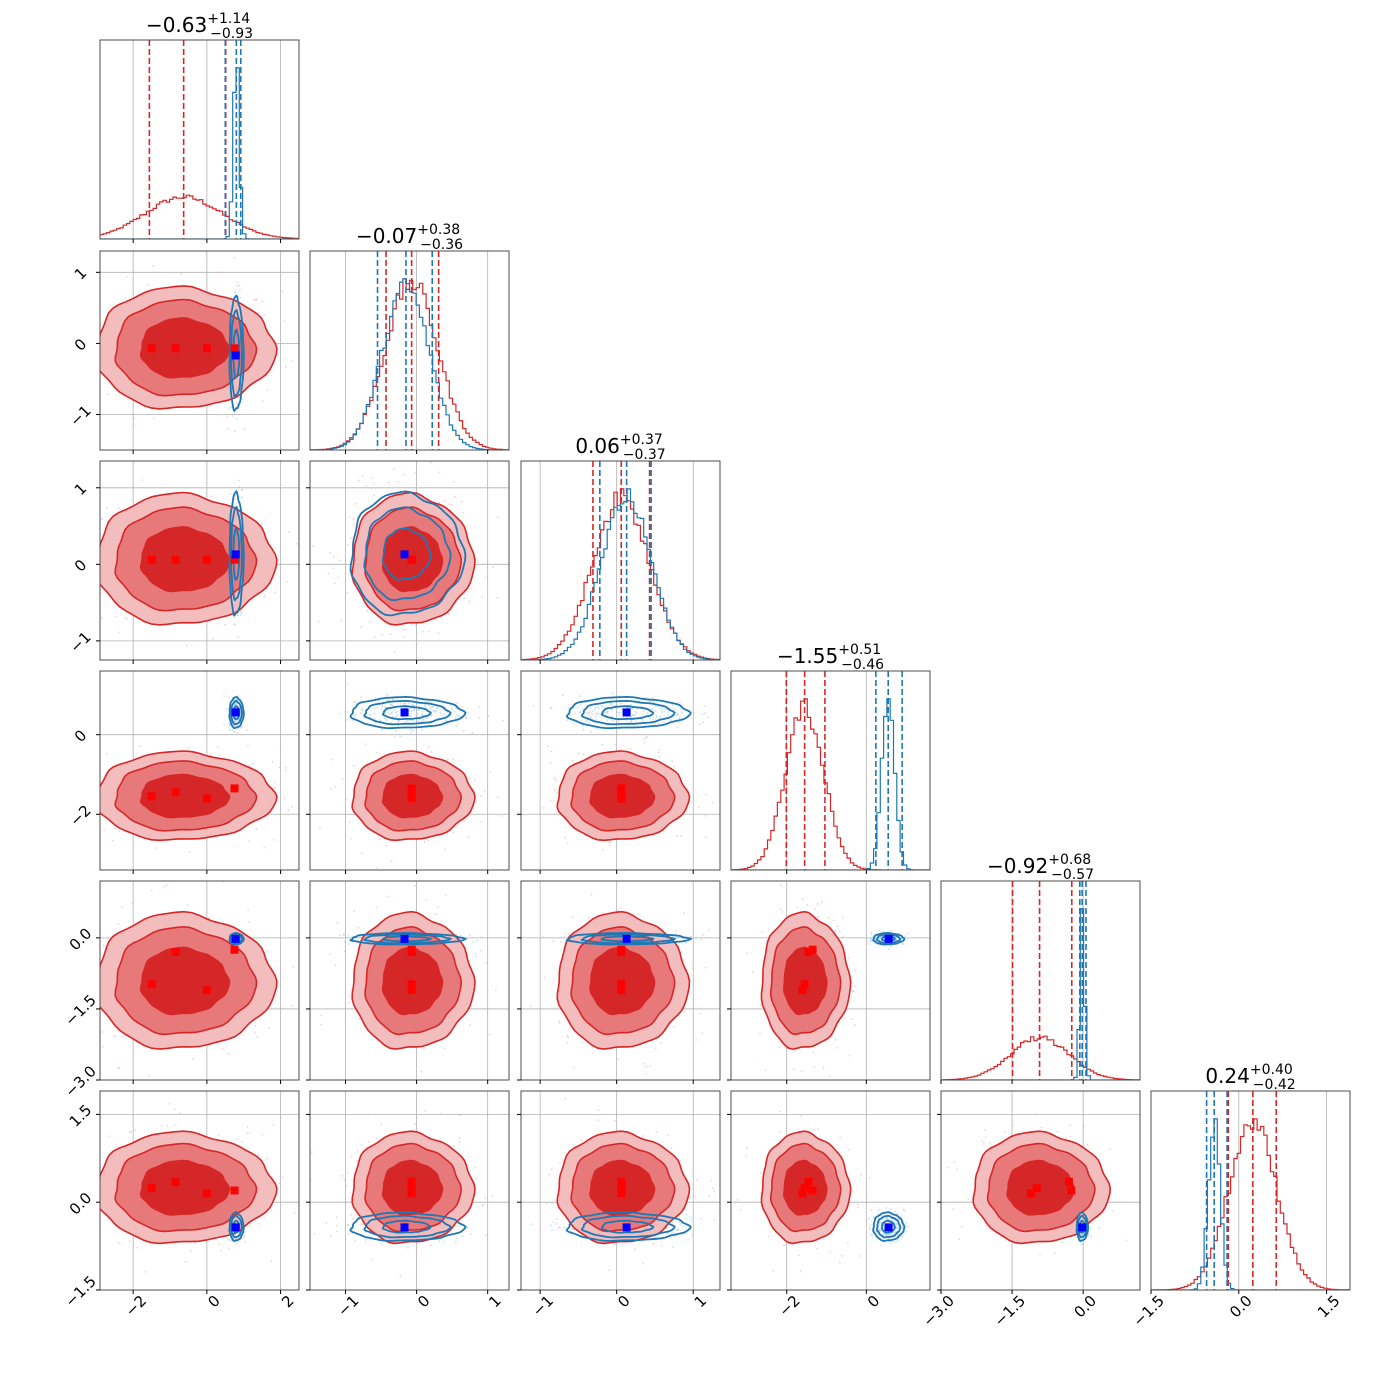  Describe the element at coordinates (859, 650) in the screenshot. I see `title-plus: +0.51` at that location.